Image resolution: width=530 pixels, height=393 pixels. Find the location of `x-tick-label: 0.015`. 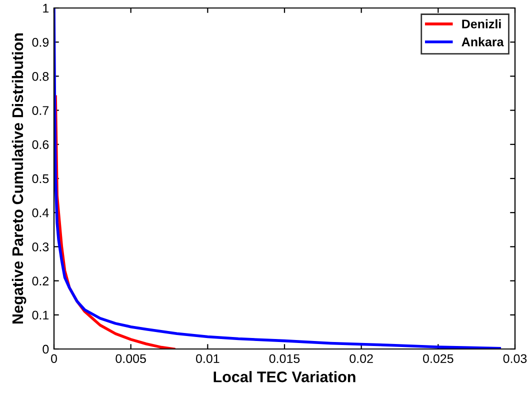

x-tick-label: 0.015 is located at coordinates (284, 359).